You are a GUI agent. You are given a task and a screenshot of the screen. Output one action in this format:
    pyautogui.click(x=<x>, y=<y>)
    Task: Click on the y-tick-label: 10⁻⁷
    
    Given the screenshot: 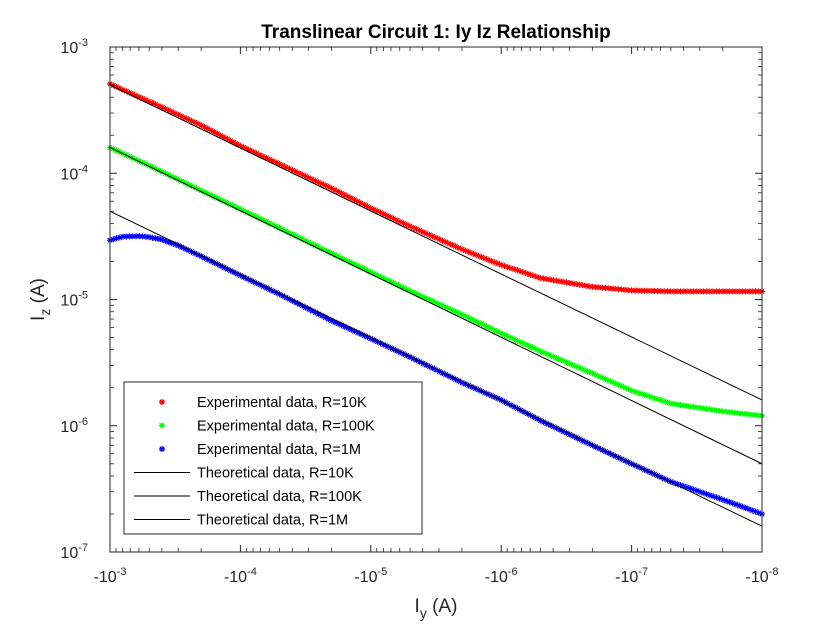 What is the action you would take?
    pyautogui.click(x=74, y=552)
    